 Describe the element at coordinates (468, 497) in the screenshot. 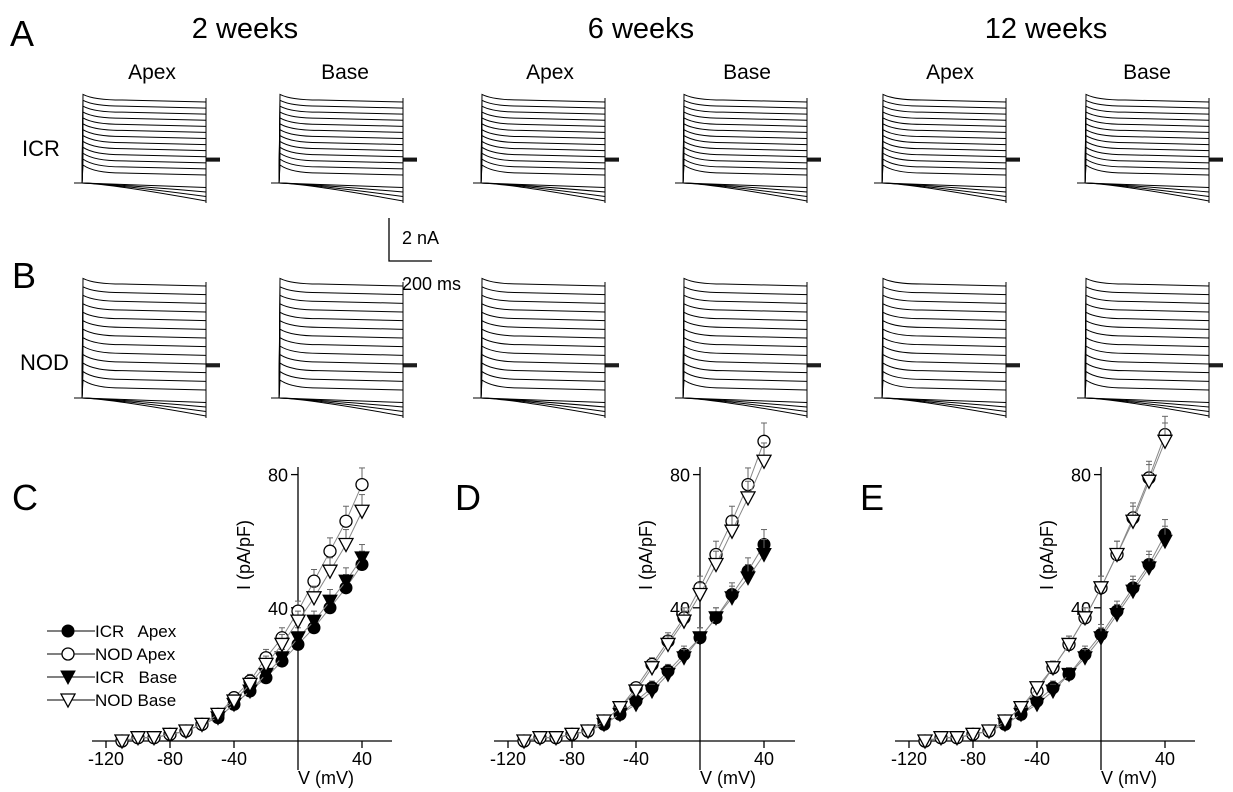

I see `panel-letter-d: D` at that location.